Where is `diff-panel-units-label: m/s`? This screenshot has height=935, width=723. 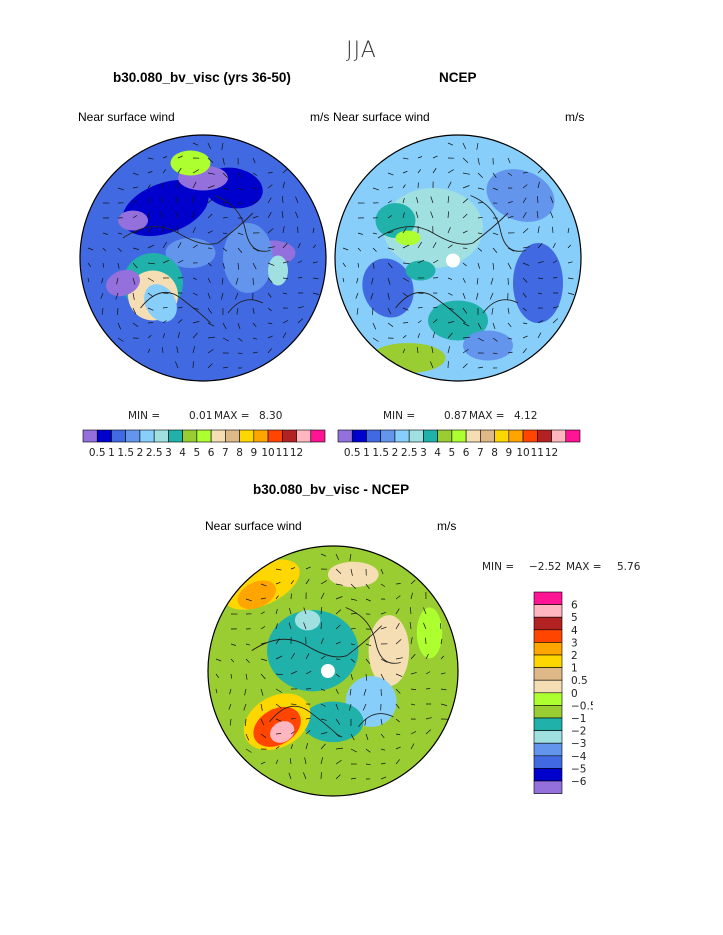 diff-panel-units-label: m/s is located at coordinates (447, 526).